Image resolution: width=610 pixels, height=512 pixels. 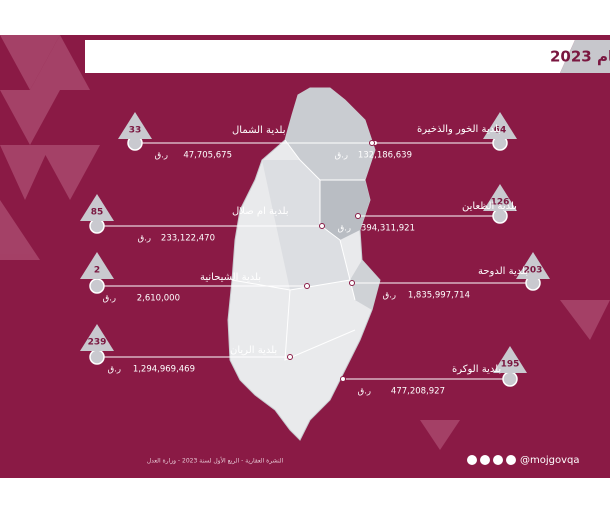 I want to click on count: 33, so click(x=135, y=131).